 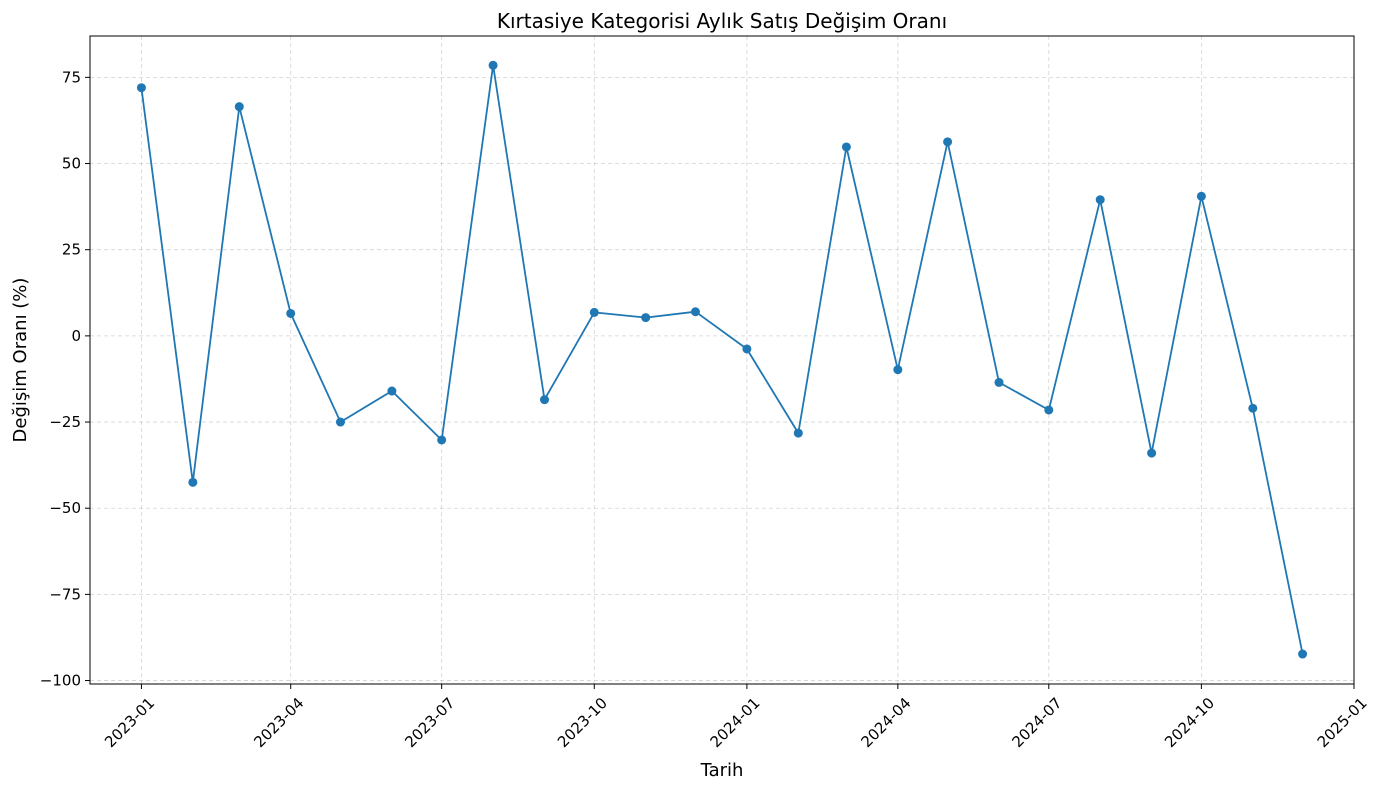 I want to click on y-axis-label: Değişim Oranı (%), so click(x=20, y=360).